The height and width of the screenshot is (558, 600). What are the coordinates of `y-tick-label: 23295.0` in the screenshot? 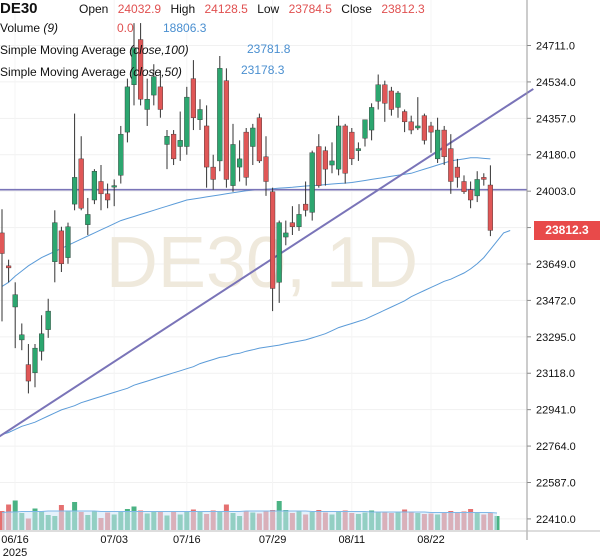 It's located at (556, 338).